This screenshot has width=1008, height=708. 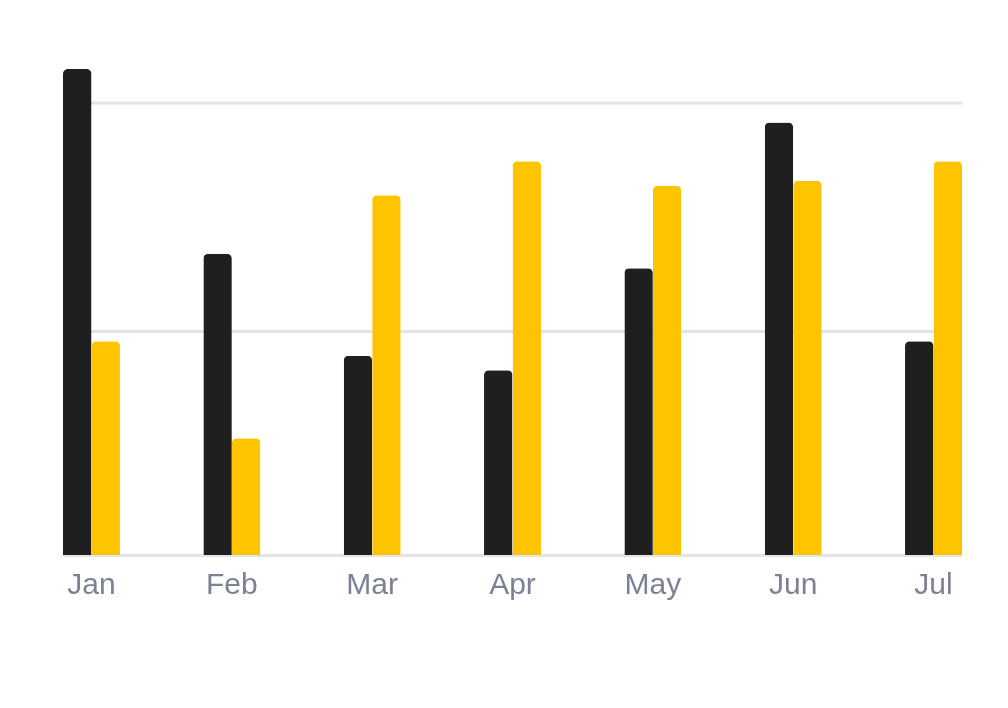 I want to click on x-tick-label: Mar, so click(x=372, y=583).